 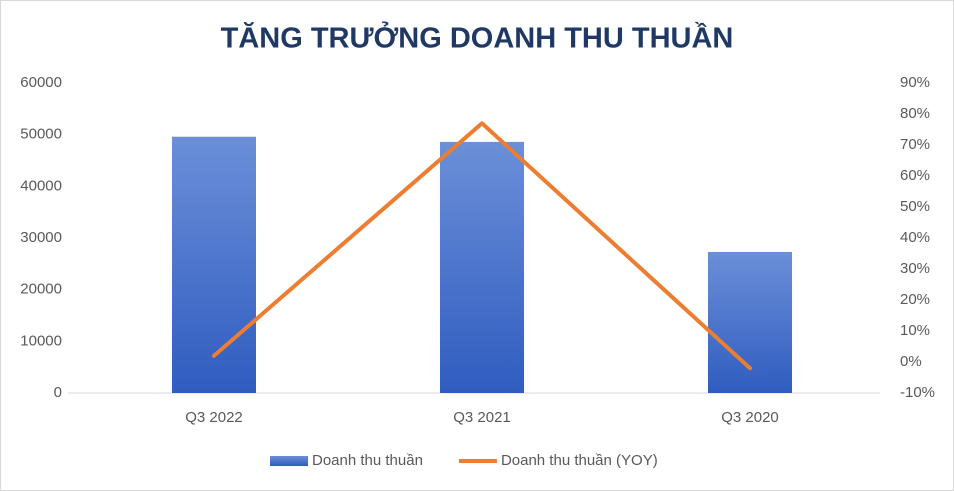 I want to click on y2-tick-label: 20%, so click(x=915, y=299).